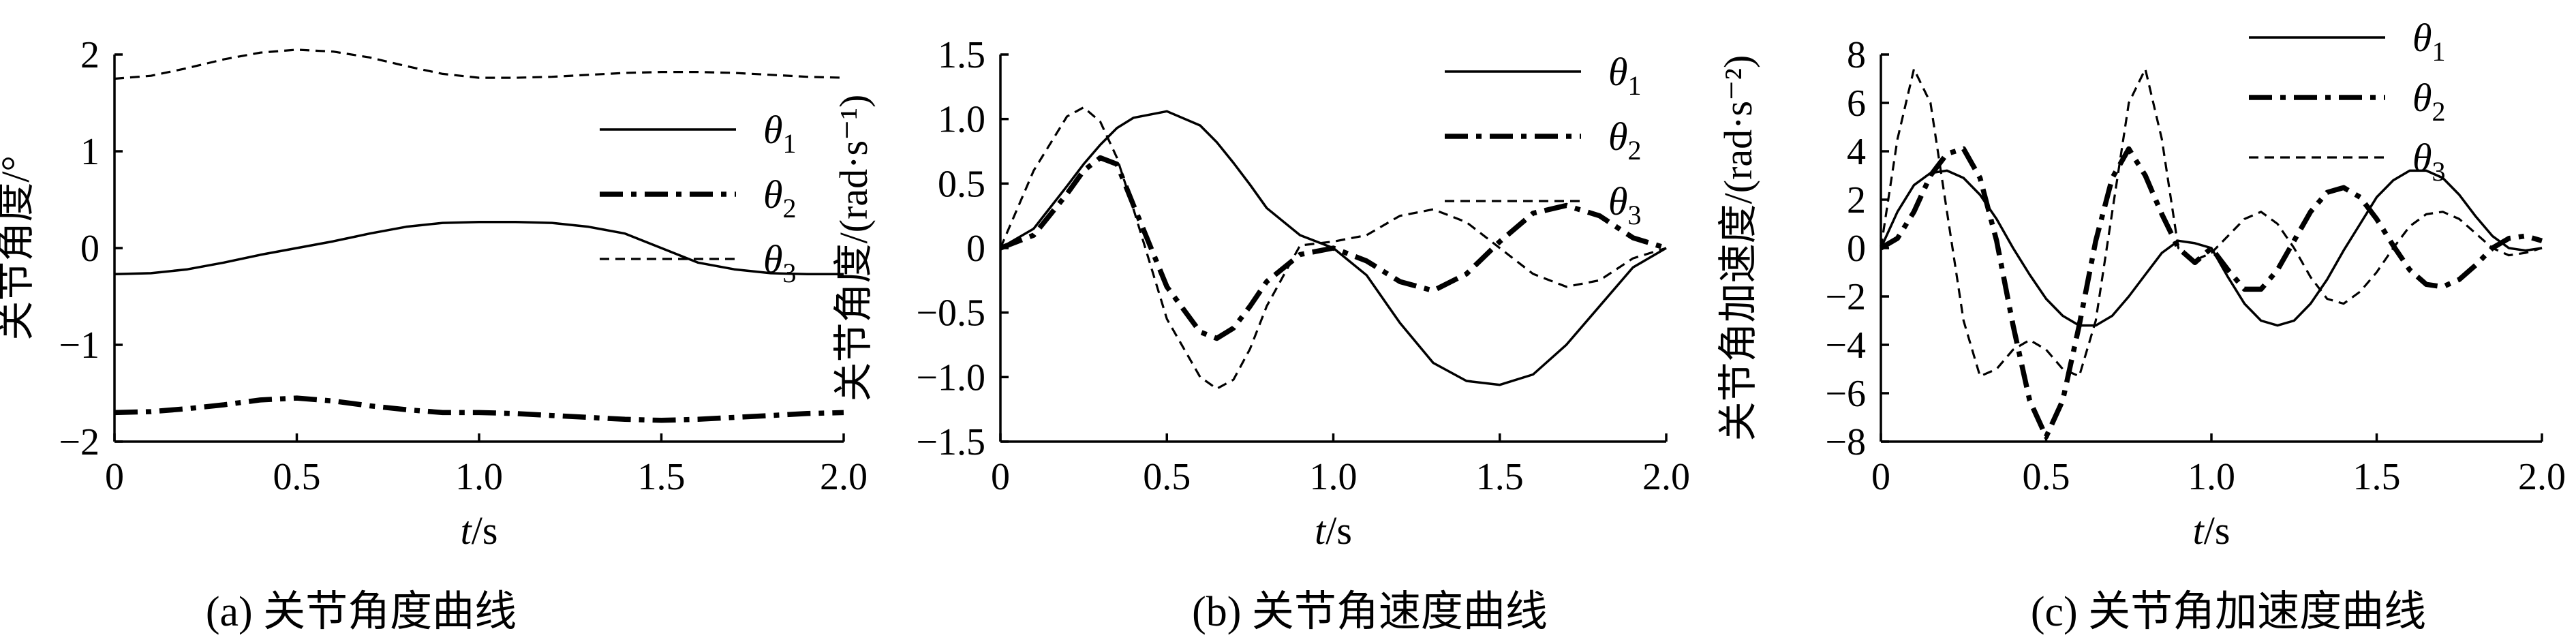 This screenshot has width=2576, height=644. What do you see at coordinates (1845, 394) in the screenshot?
I see `y-tick-label: −6` at bounding box center [1845, 394].